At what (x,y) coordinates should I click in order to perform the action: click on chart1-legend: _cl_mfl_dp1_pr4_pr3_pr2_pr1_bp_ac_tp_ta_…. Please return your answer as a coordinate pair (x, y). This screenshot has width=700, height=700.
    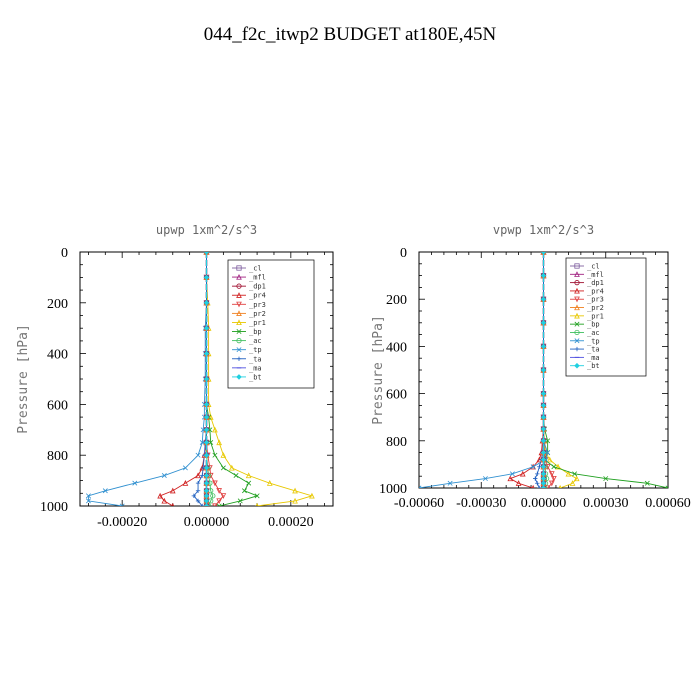
    Looking at the image, I should click on (271, 324).